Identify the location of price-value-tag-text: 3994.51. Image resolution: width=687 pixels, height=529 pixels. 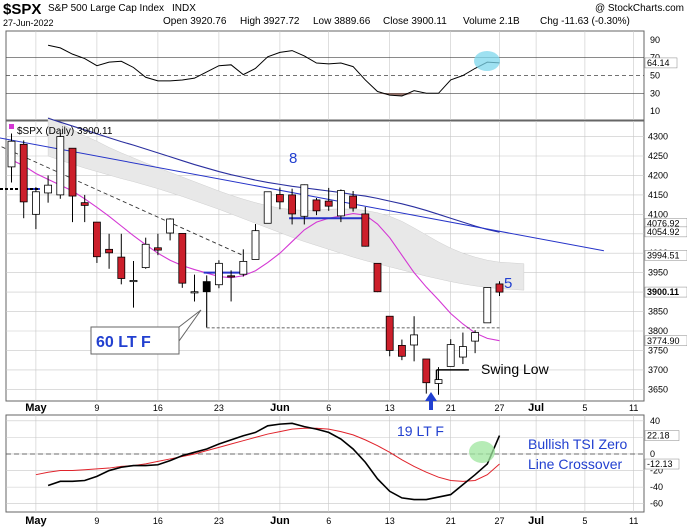
(663, 255).